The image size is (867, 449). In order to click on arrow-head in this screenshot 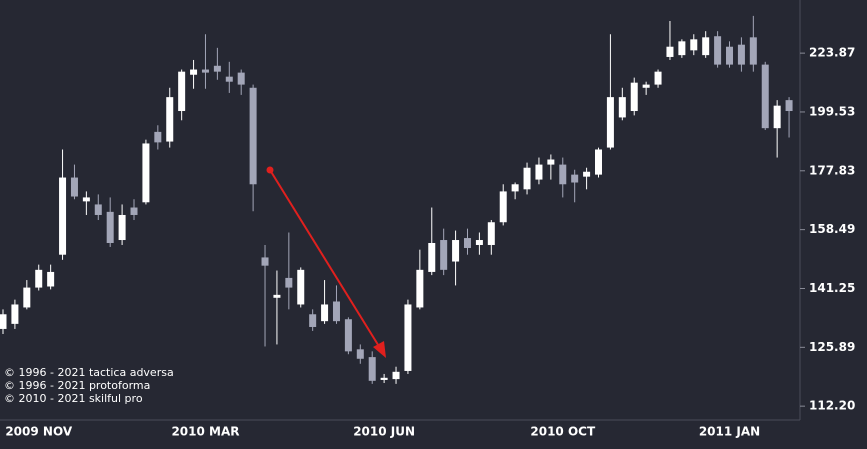, I will do `click(379, 349)`.